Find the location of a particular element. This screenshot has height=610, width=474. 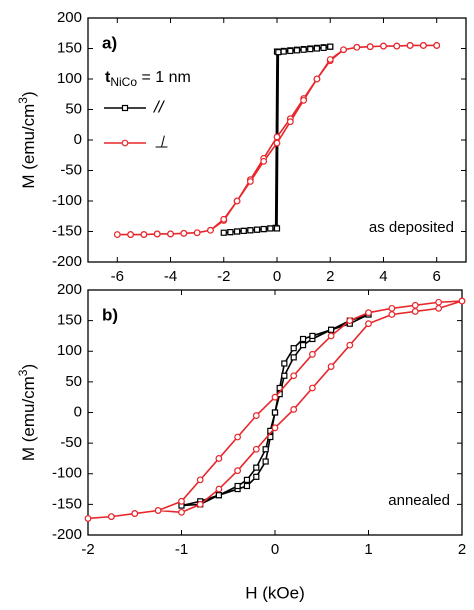

annotation-main: t is located at coordinates (108, 77).